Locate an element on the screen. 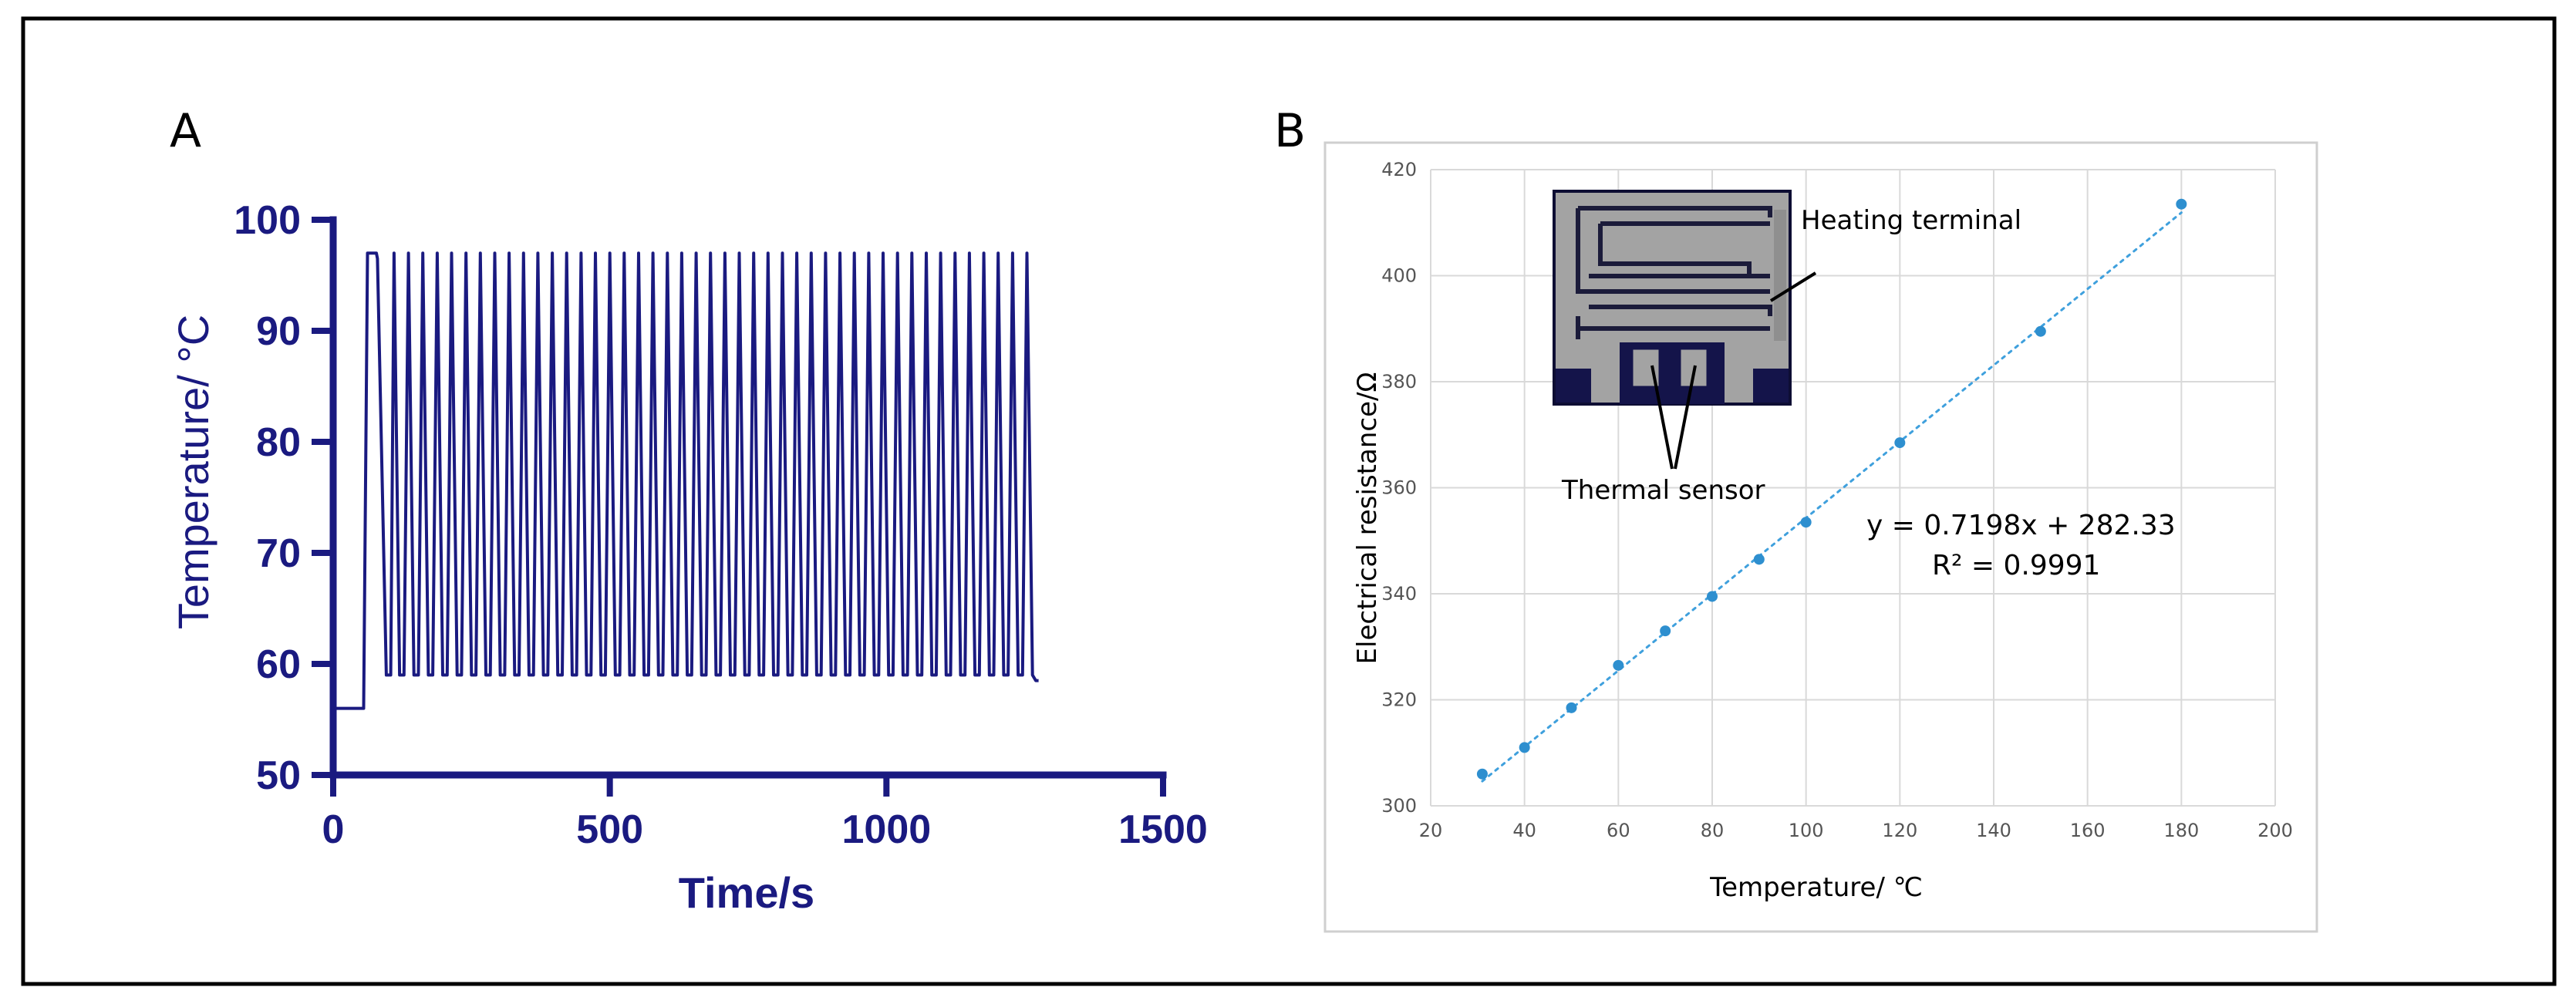 The image size is (2576, 1004). panel-b-y-tick-label: 320 is located at coordinates (1399, 700).